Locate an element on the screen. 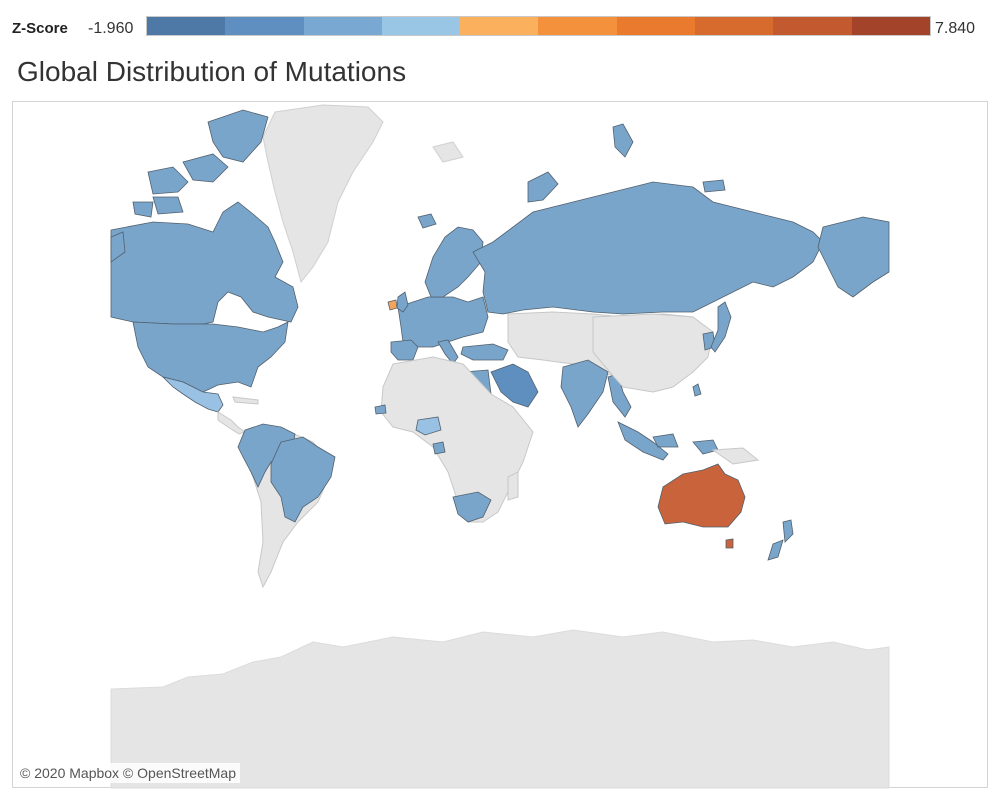  region-brazil is located at coordinates (303, 479).